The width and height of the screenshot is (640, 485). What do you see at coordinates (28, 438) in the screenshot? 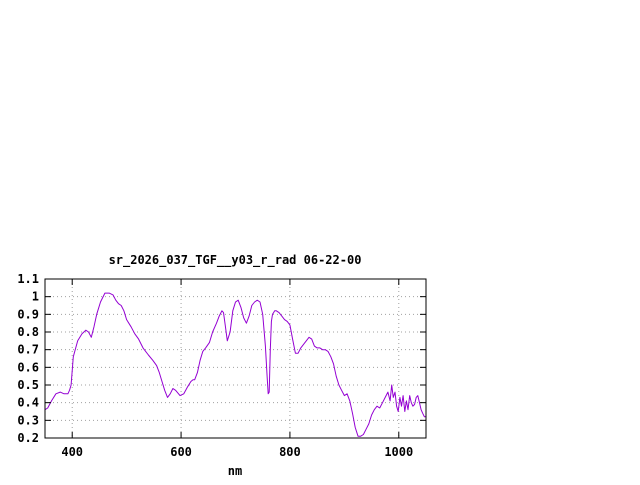
I see `y-tick-label: 0.2` at bounding box center [28, 438].